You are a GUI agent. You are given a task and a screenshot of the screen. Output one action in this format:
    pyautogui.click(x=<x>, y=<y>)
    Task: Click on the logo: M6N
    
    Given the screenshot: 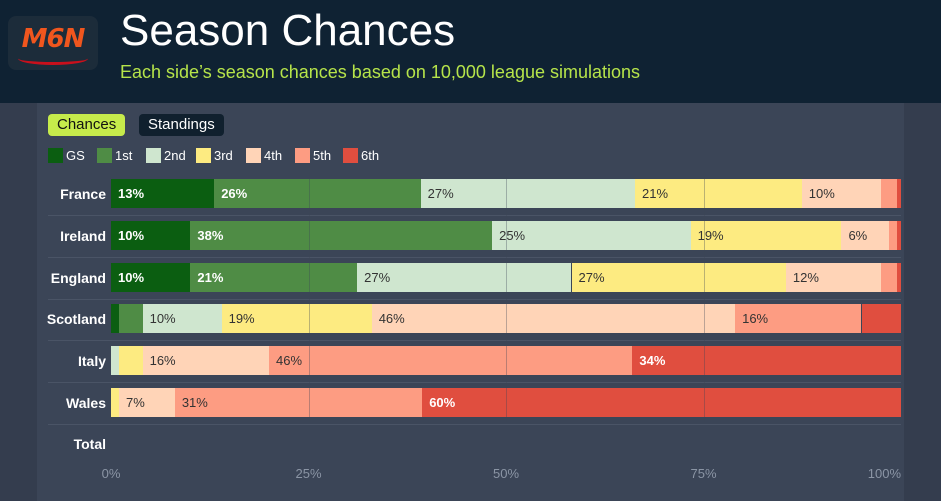 What is the action you would take?
    pyautogui.click(x=53, y=43)
    